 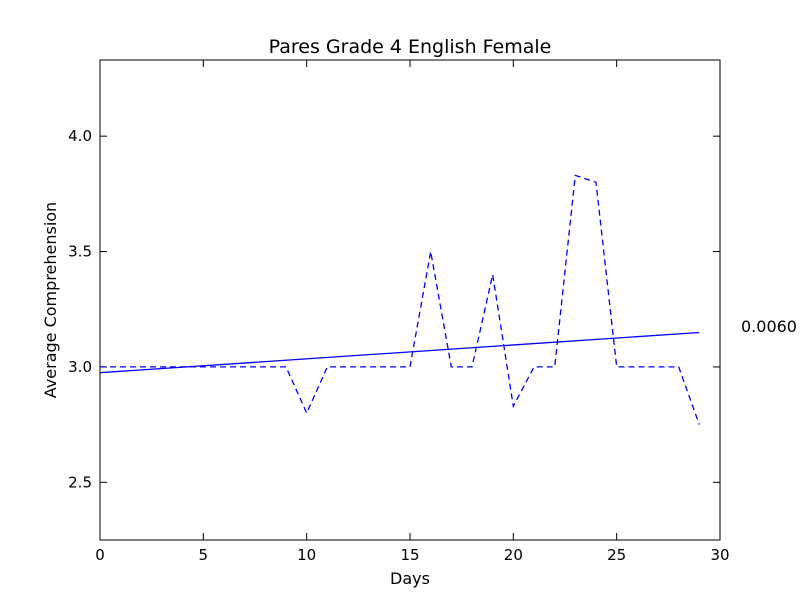 What do you see at coordinates (80, 252) in the screenshot?
I see `y-tick-label: 3.5` at bounding box center [80, 252].